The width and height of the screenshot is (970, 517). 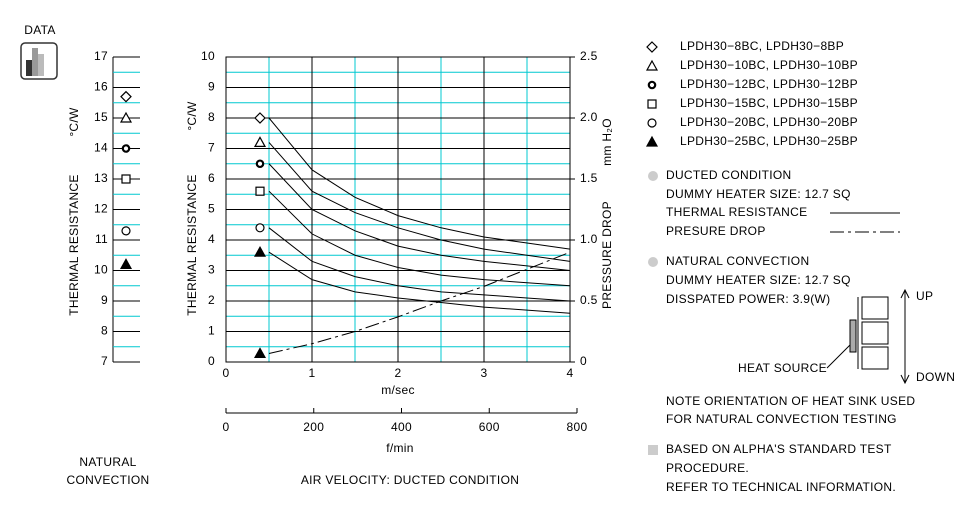 What do you see at coordinates (736, 212) in the screenshot?
I see `note: THERMAL RESISTANCE` at bounding box center [736, 212].